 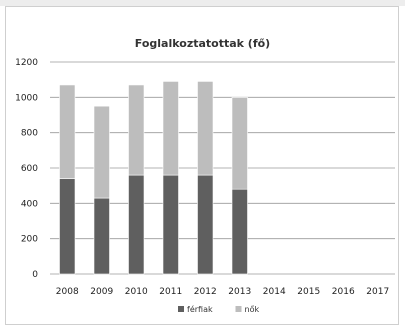 I want to click on y-tick-label: 0, so click(x=35, y=275).